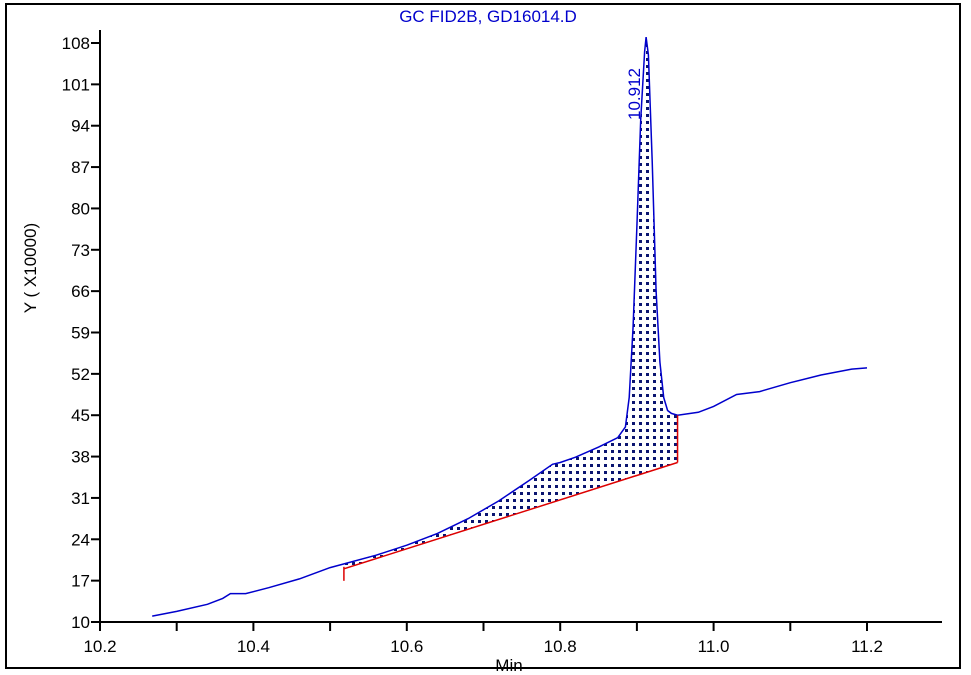  I want to click on y-tick-label: 73, so click(80, 250).